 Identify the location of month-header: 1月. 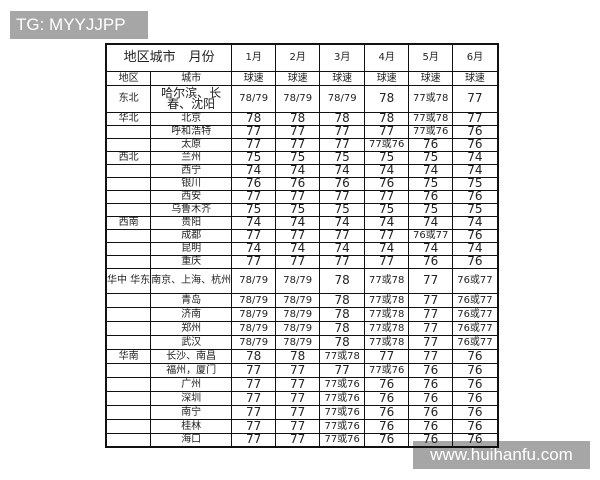
(254, 57).